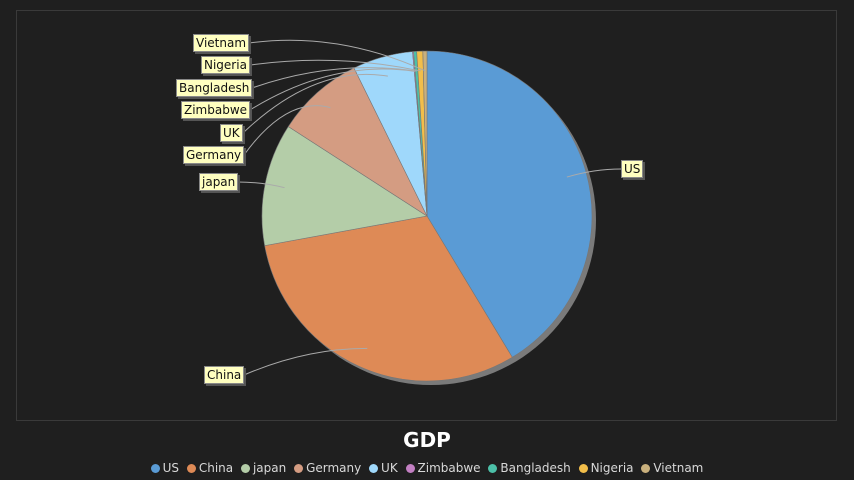 This screenshot has height=480, width=854. Describe the element at coordinates (214, 155) in the screenshot. I see `slice-label-germany: Germany` at that location.